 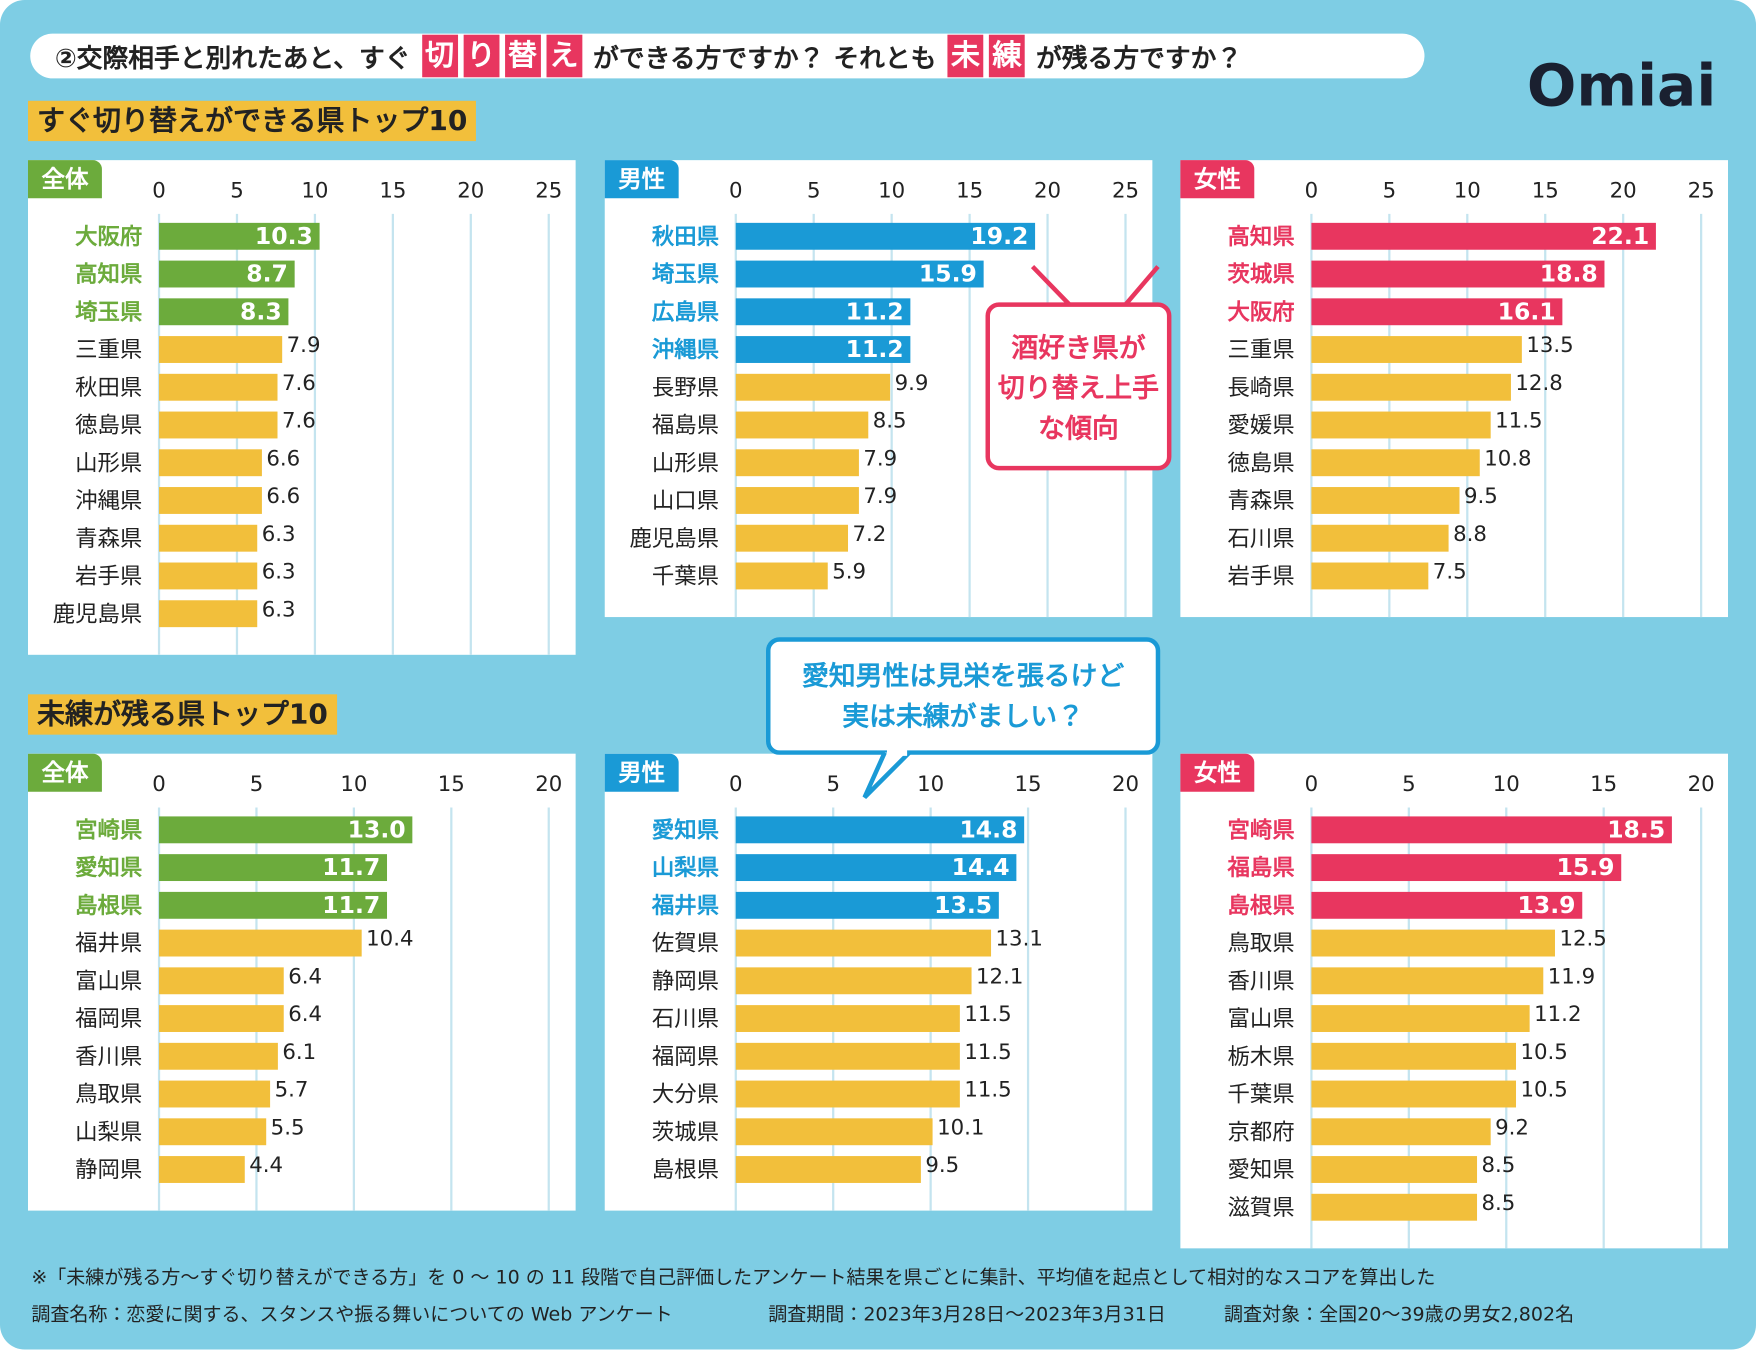 I want to click on value-label: 11.7, so click(x=351, y=905).